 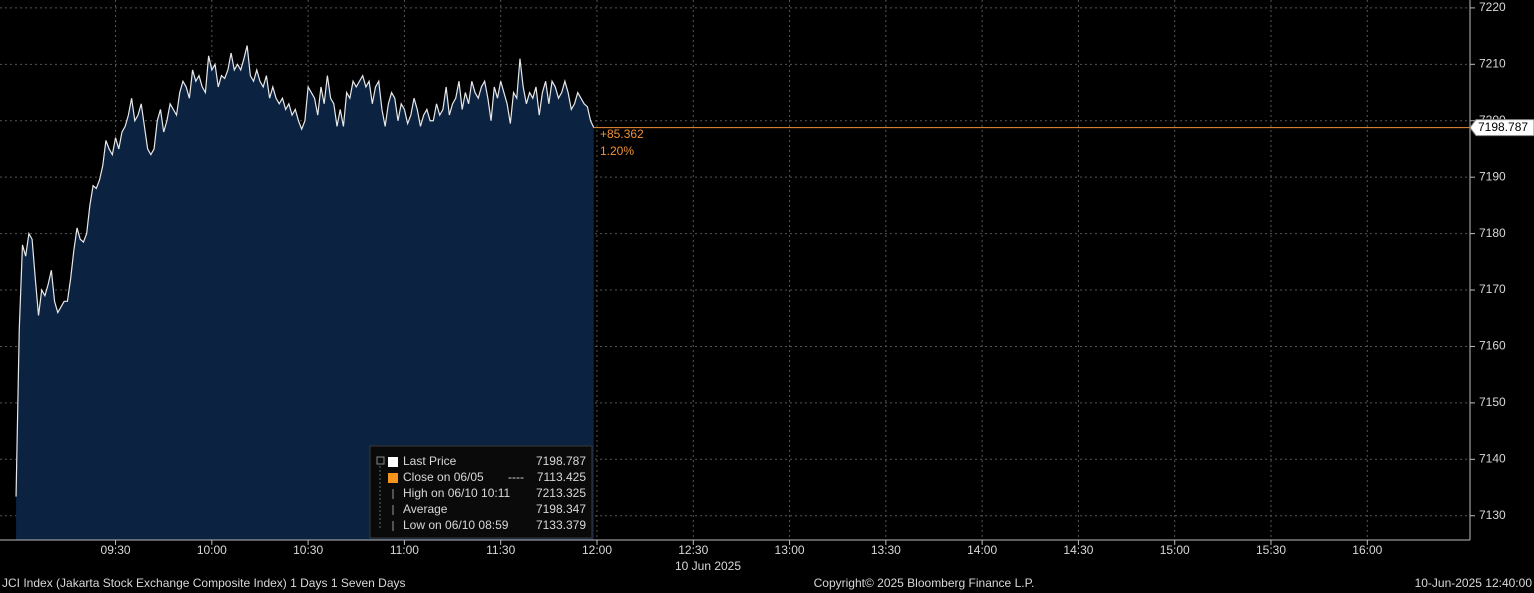 I want to click on legend-value: 7113.425, so click(x=561, y=477).